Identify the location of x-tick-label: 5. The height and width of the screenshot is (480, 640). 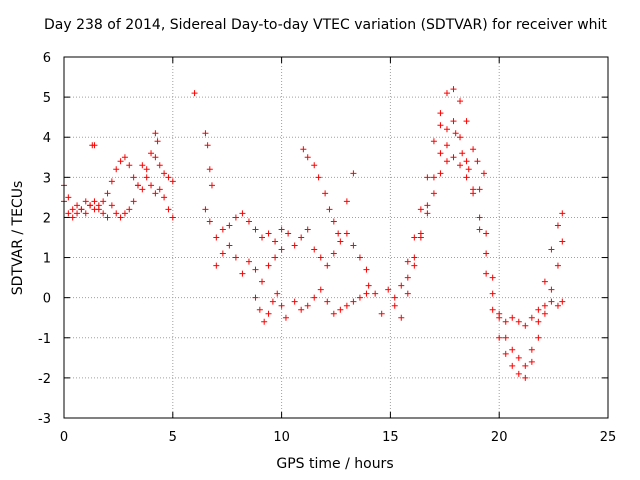
(173, 437).